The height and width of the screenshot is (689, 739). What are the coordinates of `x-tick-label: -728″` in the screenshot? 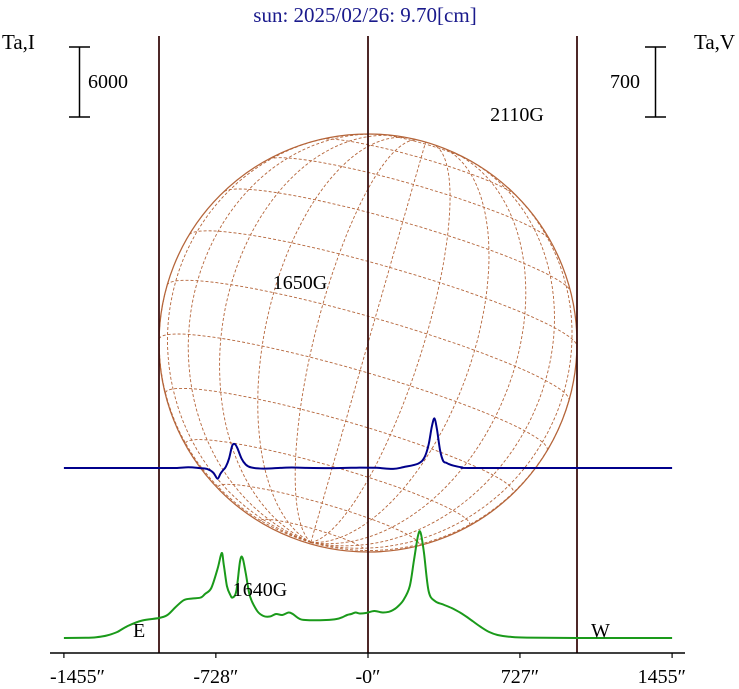 It's located at (215, 677).